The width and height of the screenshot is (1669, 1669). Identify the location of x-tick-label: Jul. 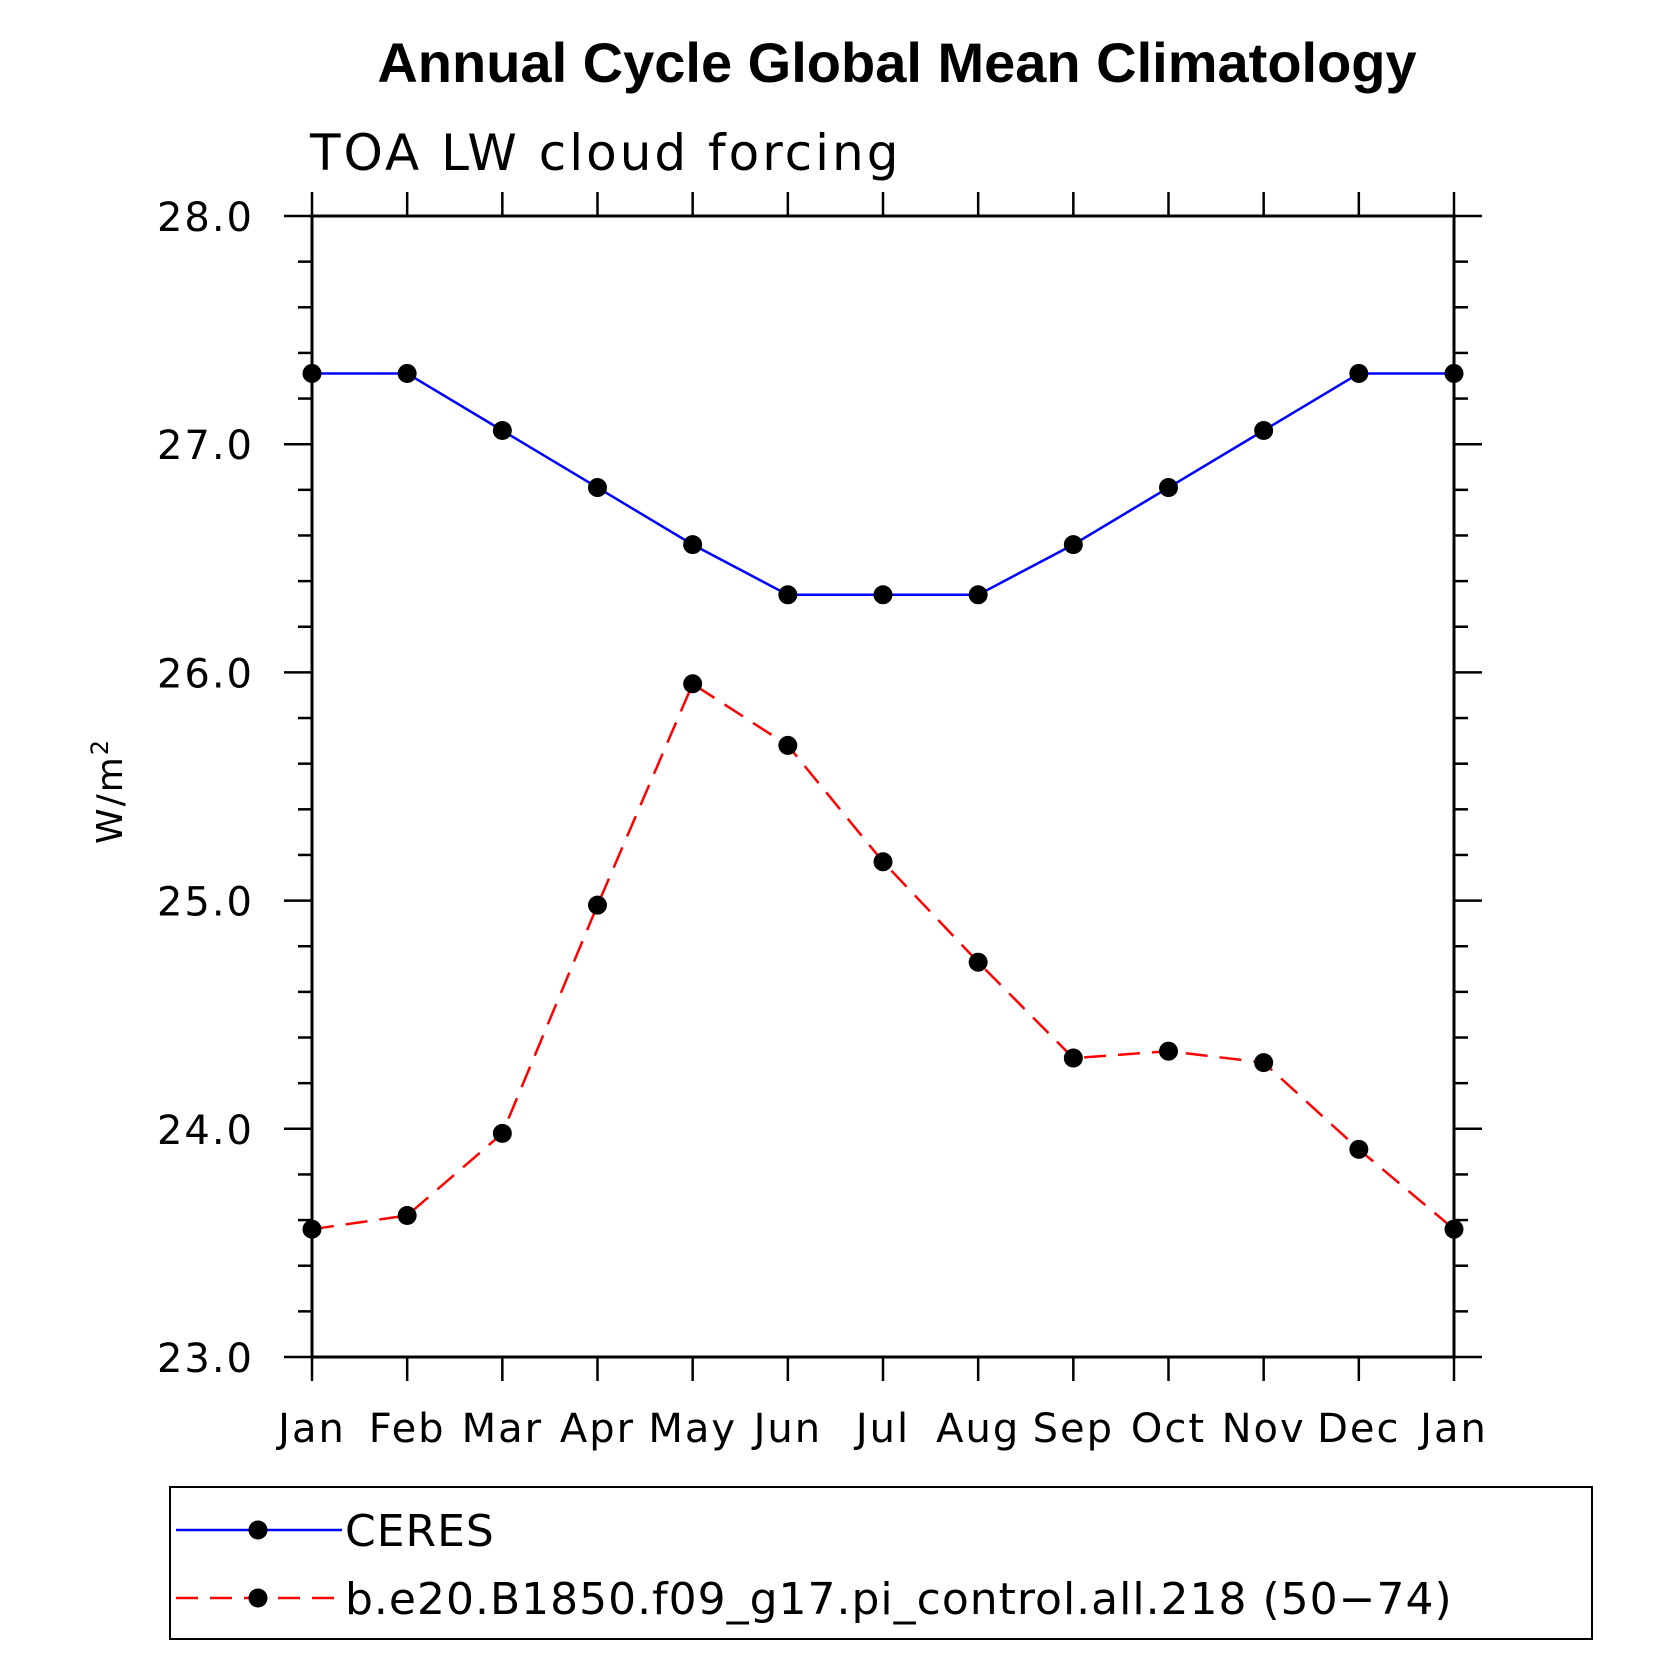
(881, 1429).